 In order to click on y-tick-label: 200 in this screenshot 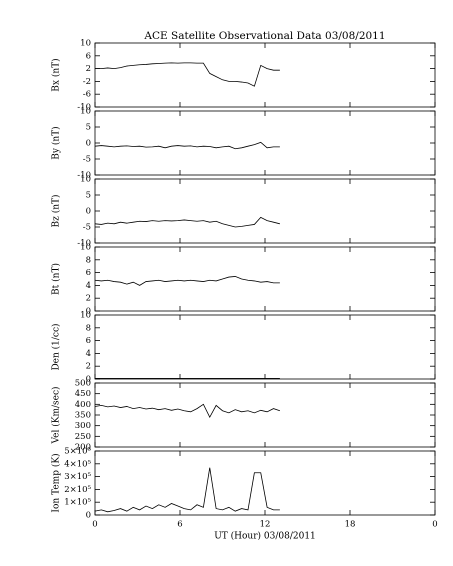, I will do `click(83, 448)`.